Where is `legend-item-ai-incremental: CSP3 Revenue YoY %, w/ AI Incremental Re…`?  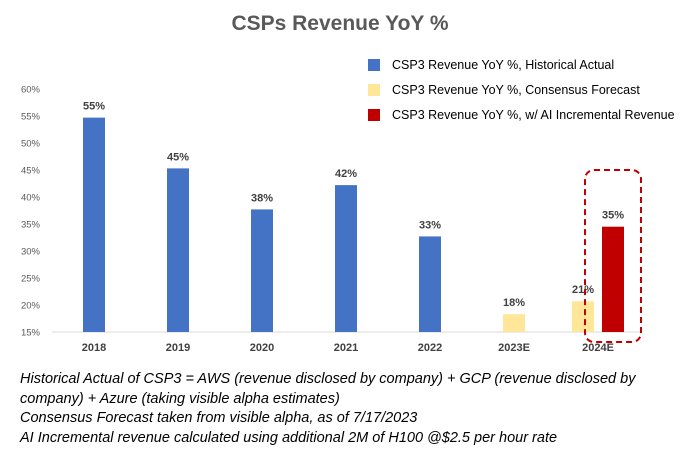
legend-item-ai-incremental: CSP3 Revenue YoY %, w/ AI Incremental Re… is located at coordinates (521, 114).